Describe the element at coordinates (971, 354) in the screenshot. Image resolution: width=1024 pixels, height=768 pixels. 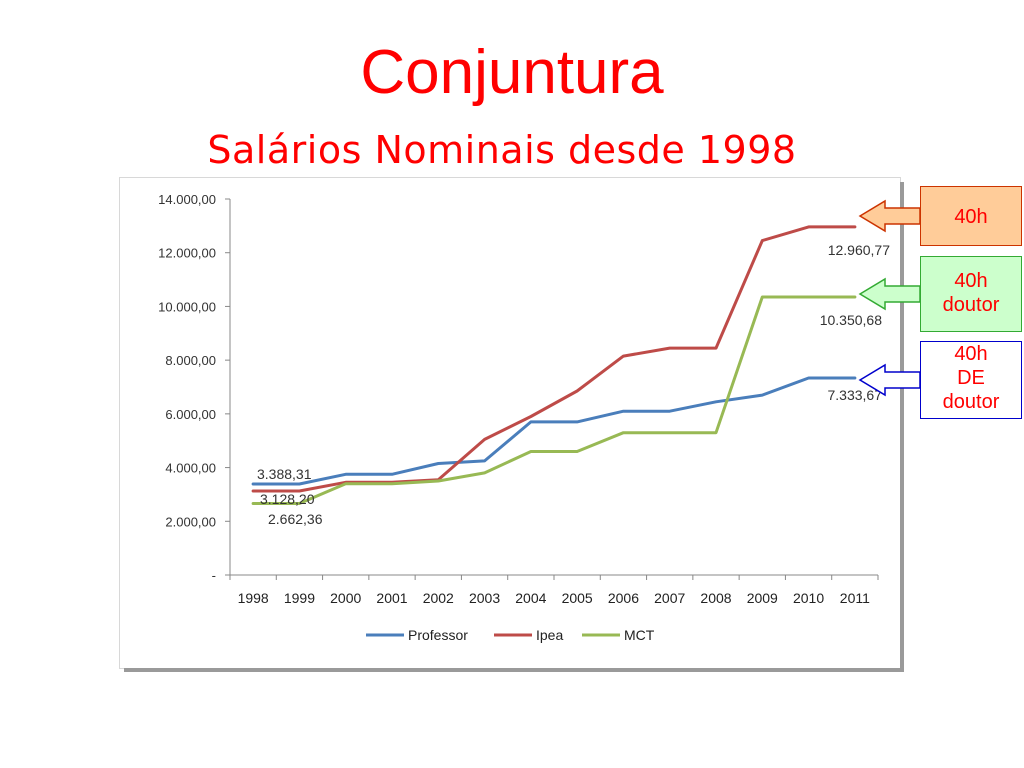
I see `callout-40h-de-doutor-line1: 40h` at that location.